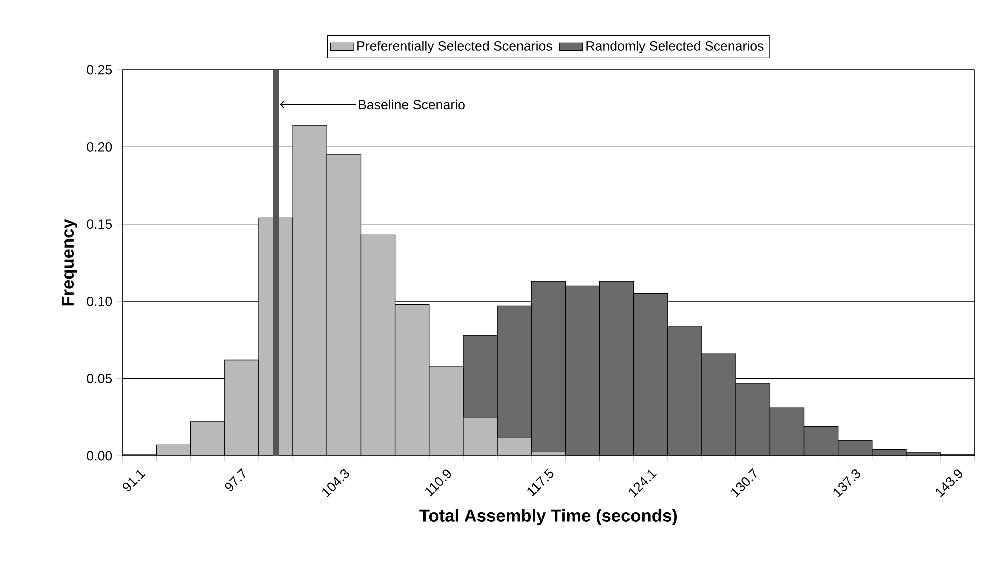  Describe the element at coordinates (99, 301) in the screenshot. I see `y-tick-label: 0.10` at that location.